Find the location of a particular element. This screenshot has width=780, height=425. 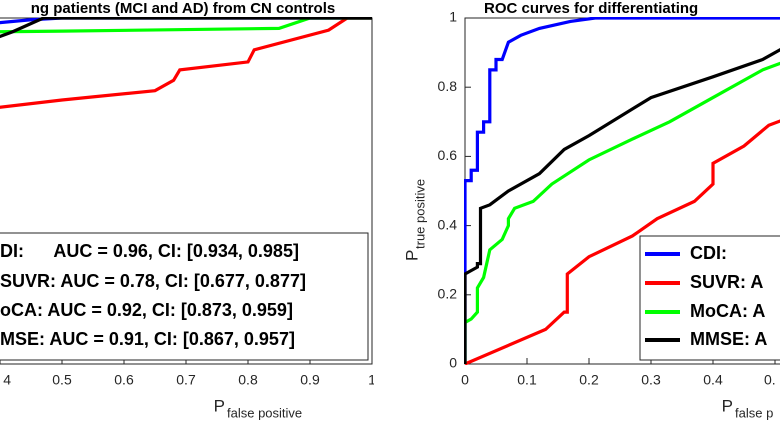

y-tick-label: 1 is located at coordinates (453, 17).